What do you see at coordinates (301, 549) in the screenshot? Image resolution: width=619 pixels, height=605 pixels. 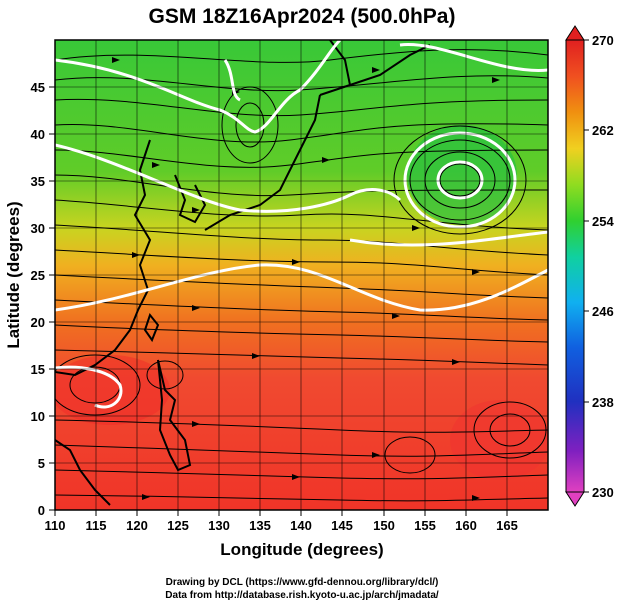 I see `x-axis-label: Longitude (degrees)` at bounding box center [301, 549].